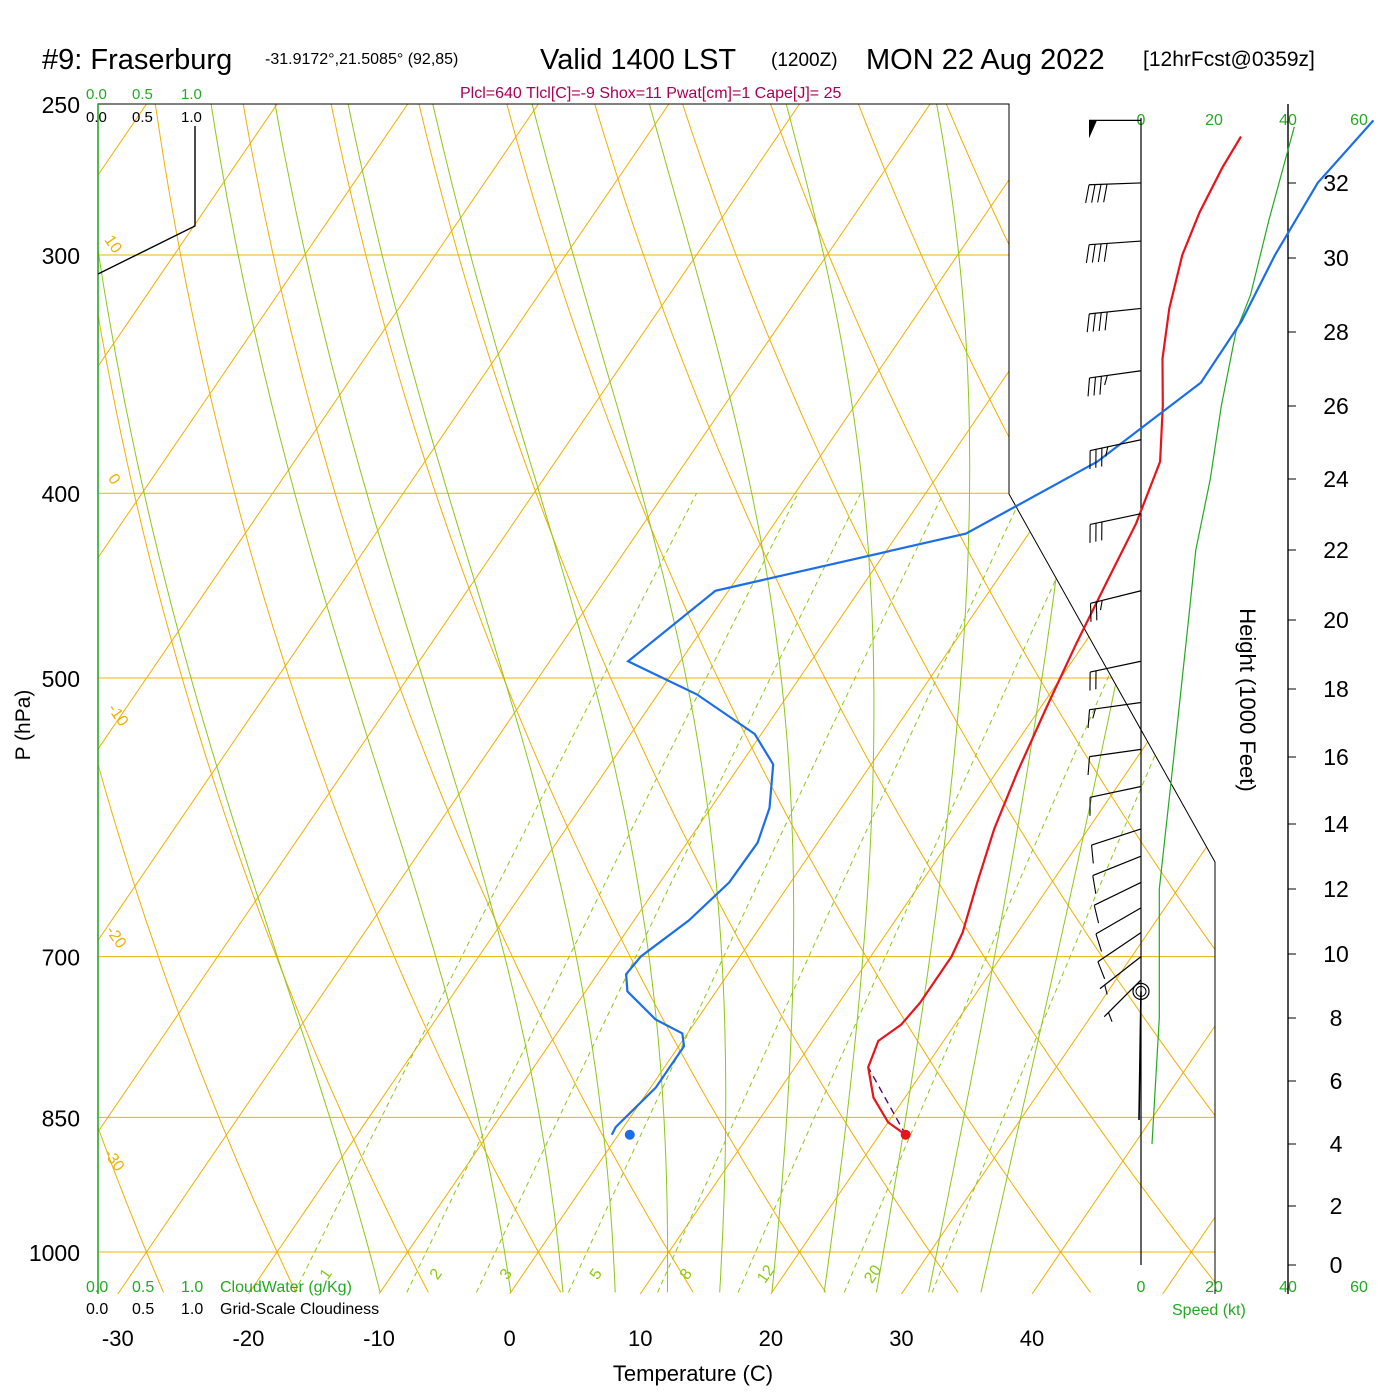  Describe the element at coordinates (97, 1287) in the screenshot. I see `cw-bottom-tick-0: 0.0` at that location.